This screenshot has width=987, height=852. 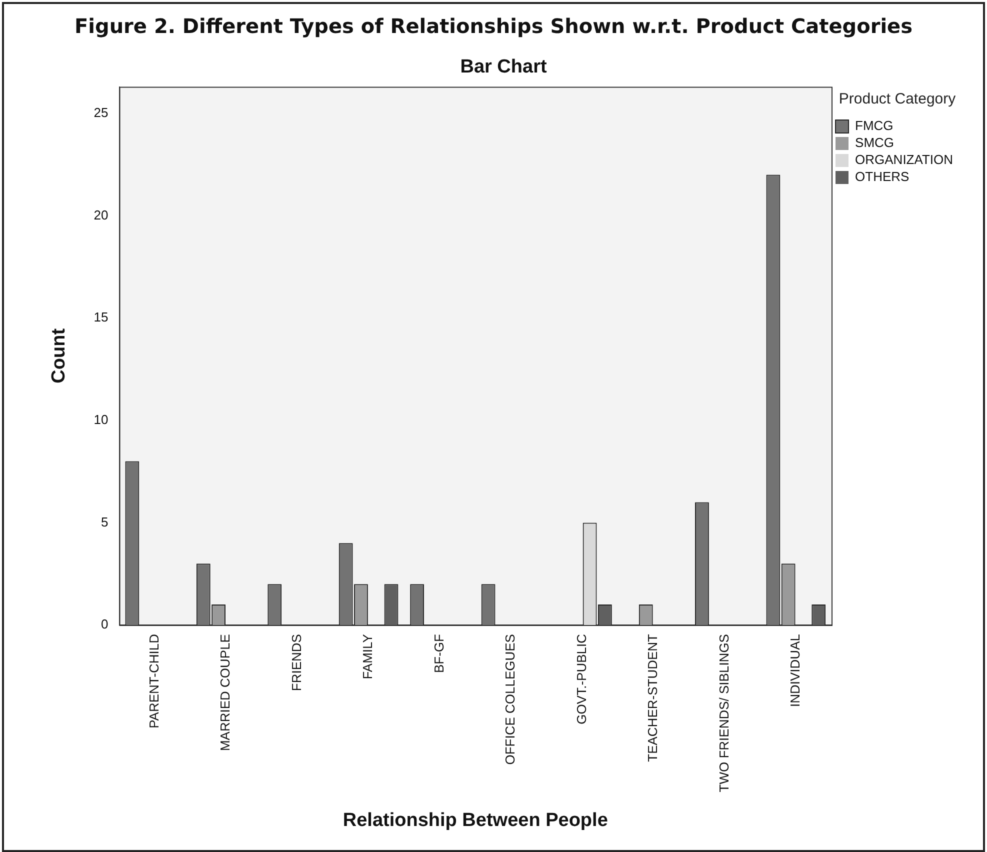 I want to click on x-tick-label: BF-GF, so click(x=438, y=654).